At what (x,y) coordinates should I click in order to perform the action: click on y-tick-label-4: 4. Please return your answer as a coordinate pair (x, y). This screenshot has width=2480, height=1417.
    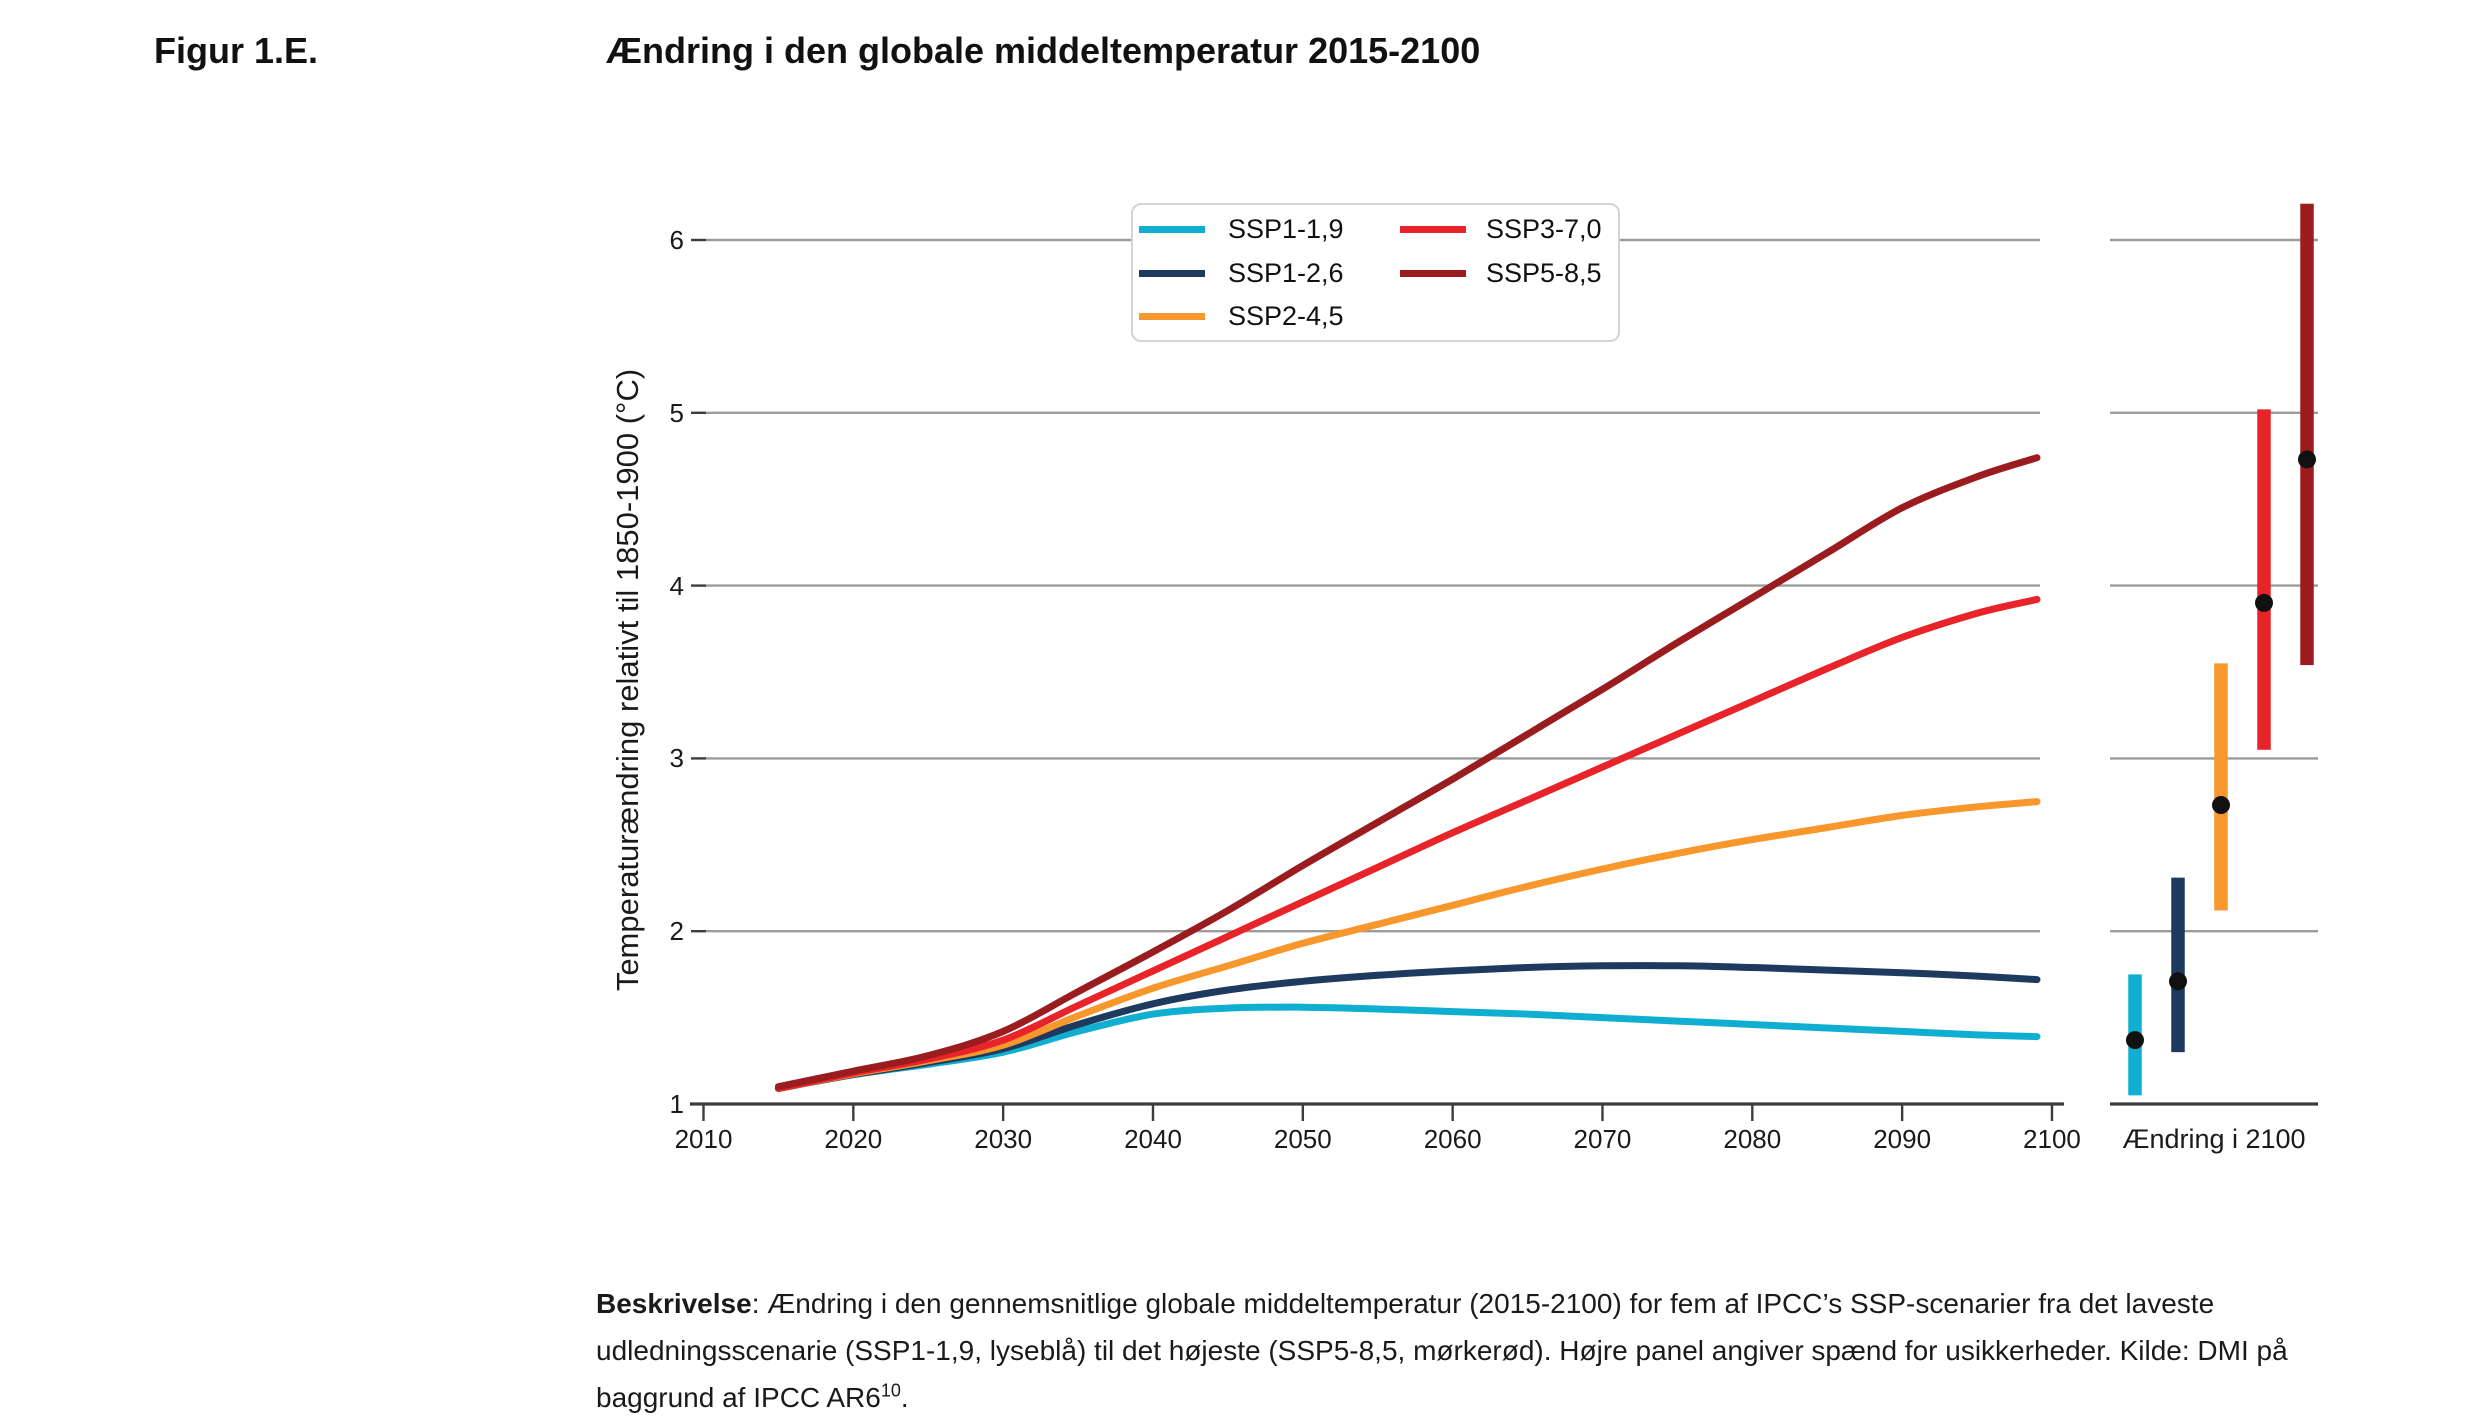
    Looking at the image, I should click on (676, 585).